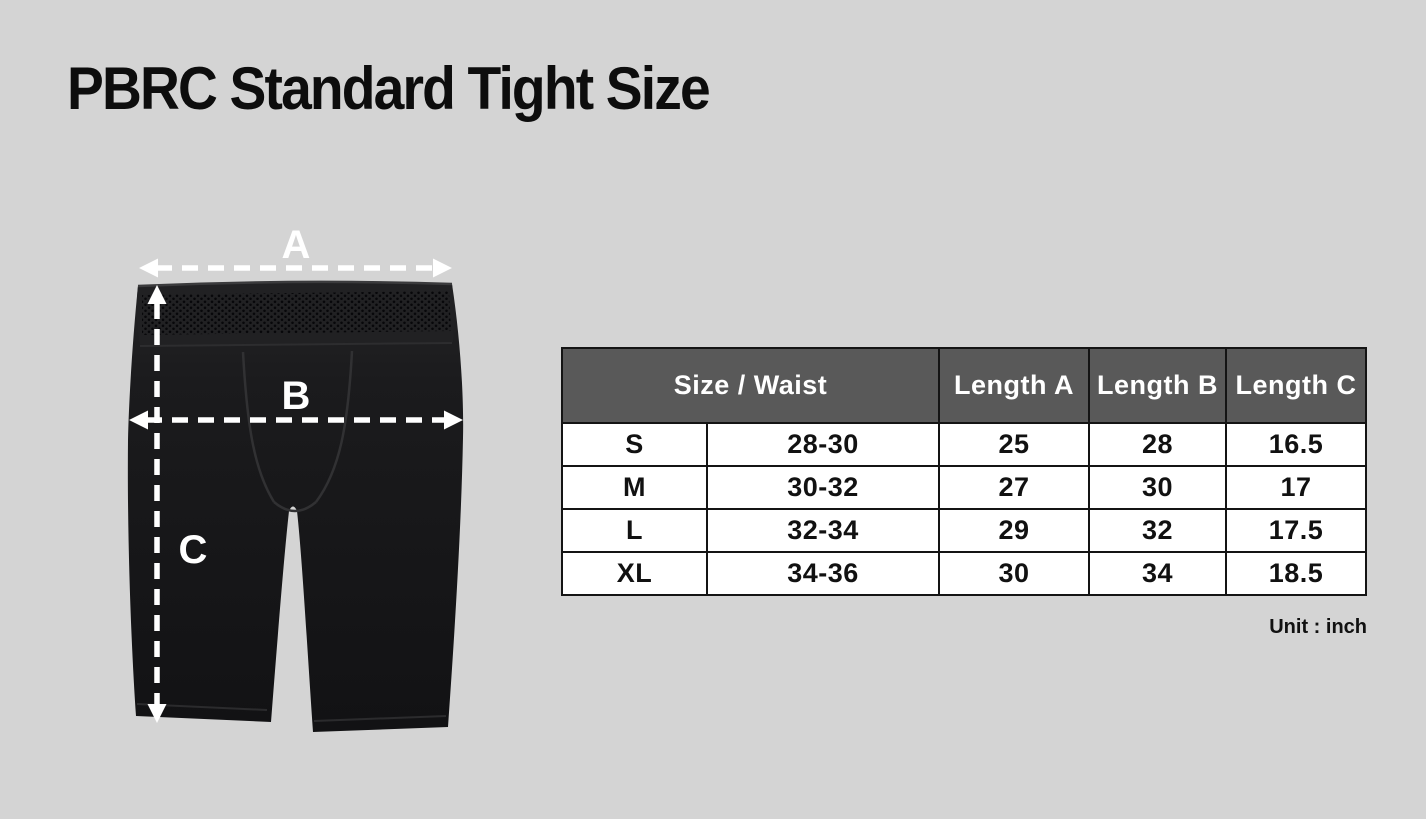 This screenshot has width=1426, height=819. I want to click on header-length-a: Length A, so click(1014, 385).